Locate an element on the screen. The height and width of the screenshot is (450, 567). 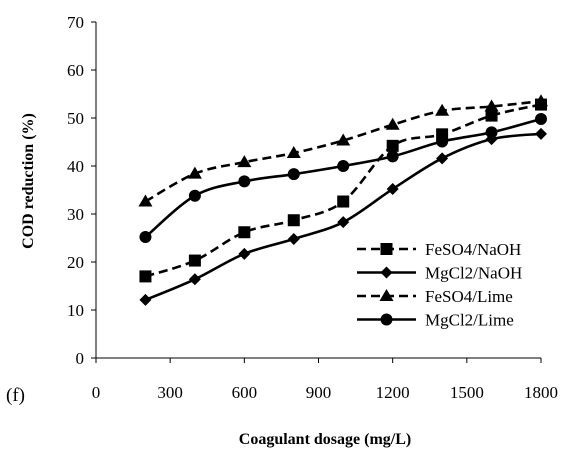
legend: FeSO4/NaOH MgCl2/NaOH FeSO4/Lime MgCl2/Lime is located at coordinates (439, 285).